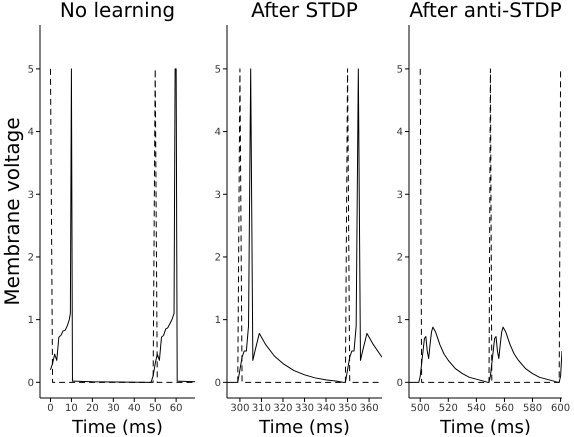  What do you see at coordinates (485, 11) in the screenshot?
I see `chart-title: After anti-STDP` at bounding box center [485, 11].